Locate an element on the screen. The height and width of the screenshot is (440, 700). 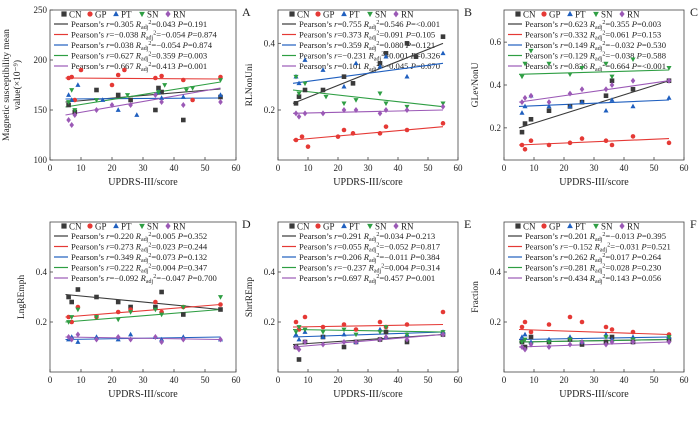
fit-line-cn is located at coordinates (143, 95).